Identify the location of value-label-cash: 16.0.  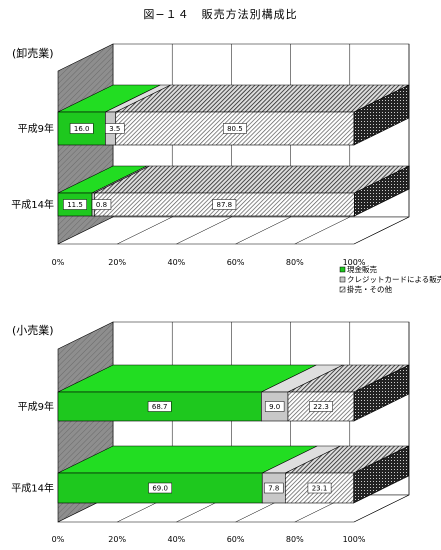
(82, 129).